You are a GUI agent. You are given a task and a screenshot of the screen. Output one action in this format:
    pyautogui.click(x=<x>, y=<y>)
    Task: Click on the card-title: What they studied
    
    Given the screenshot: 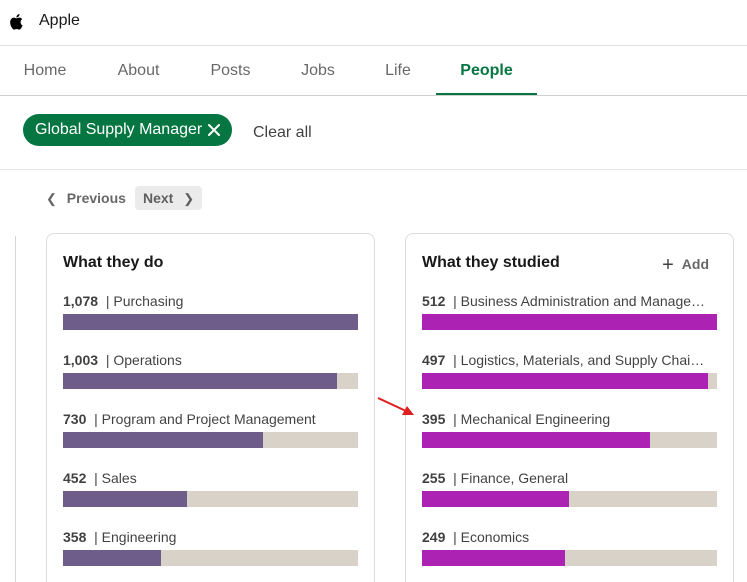 What is the action you would take?
    pyautogui.click(x=491, y=262)
    